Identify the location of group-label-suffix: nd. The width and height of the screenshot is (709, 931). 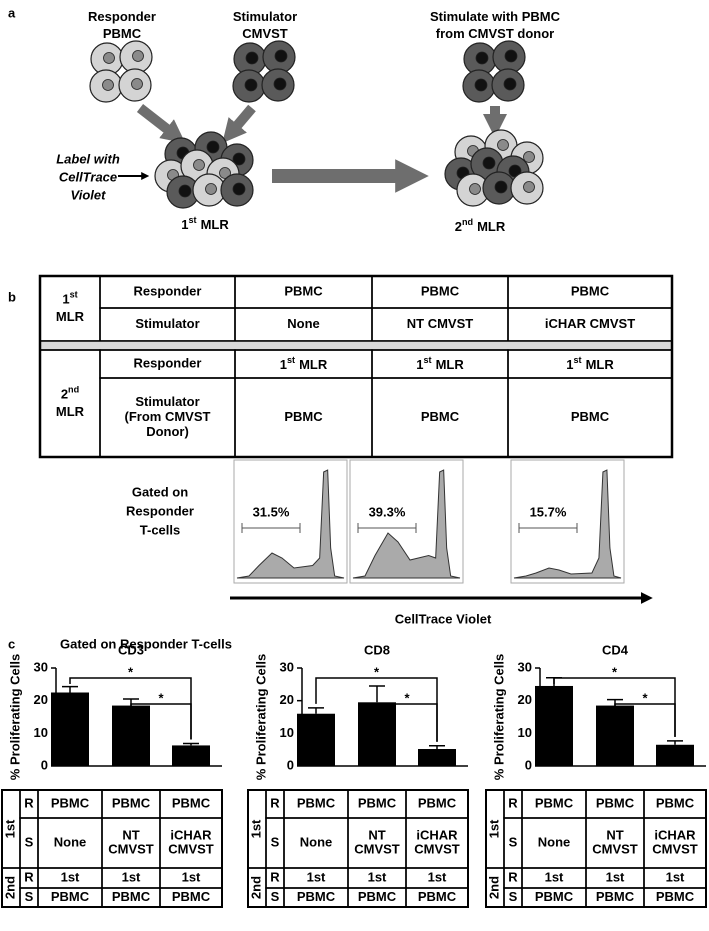
(73, 390).